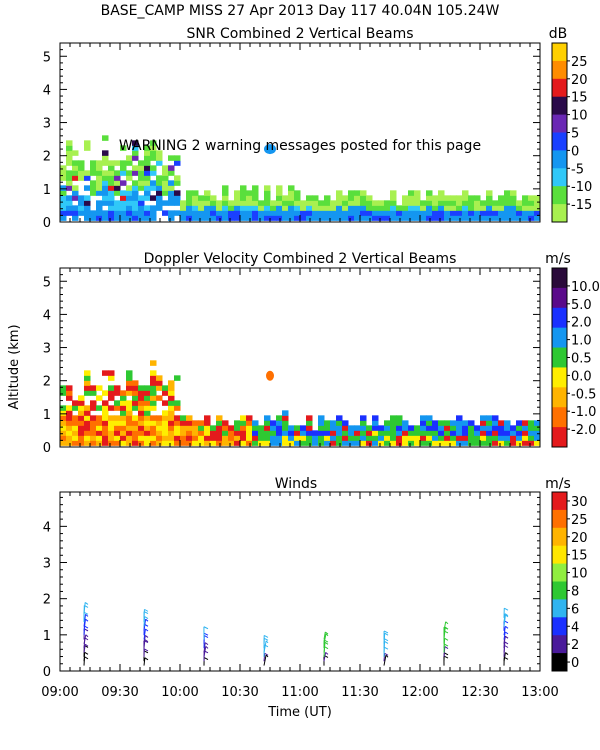 The height and width of the screenshot is (750, 600). Describe the element at coordinates (575, 627) in the screenshot. I see `colorbar-label: 4` at that location.